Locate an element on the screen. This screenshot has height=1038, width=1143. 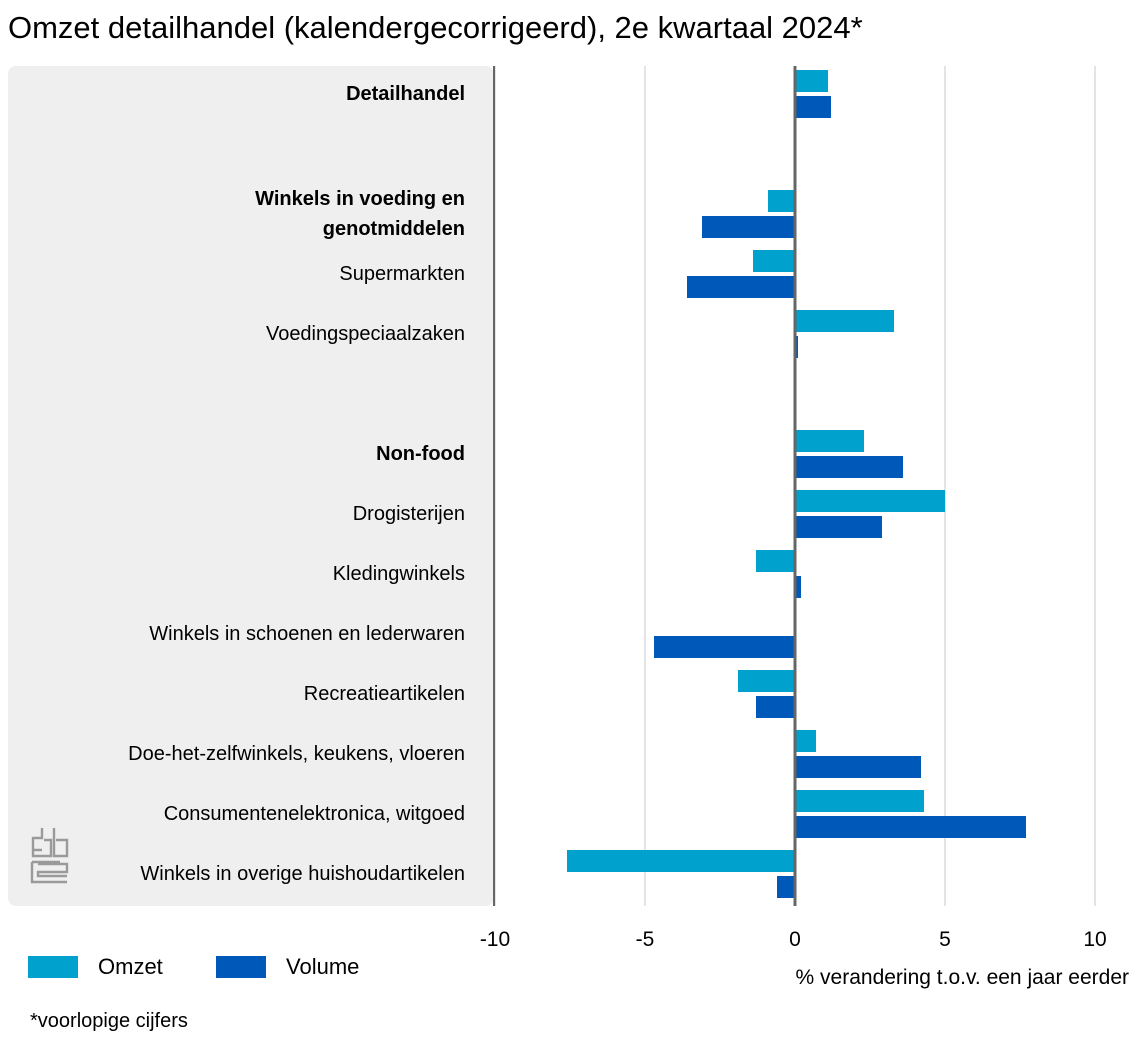
legend-item-volume: Volume is located at coordinates (287, 967).